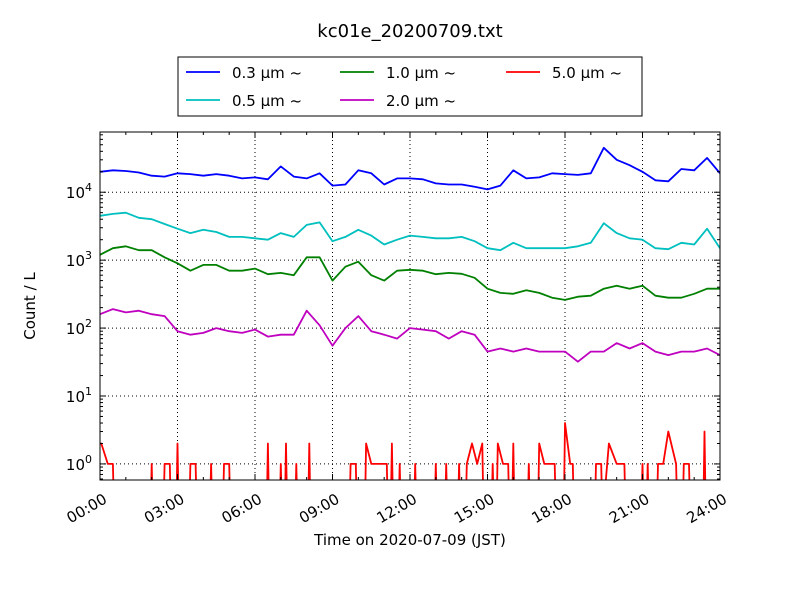  Describe the element at coordinates (629, 508) in the screenshot. I see `x-tick-label: 21:00` at that location.